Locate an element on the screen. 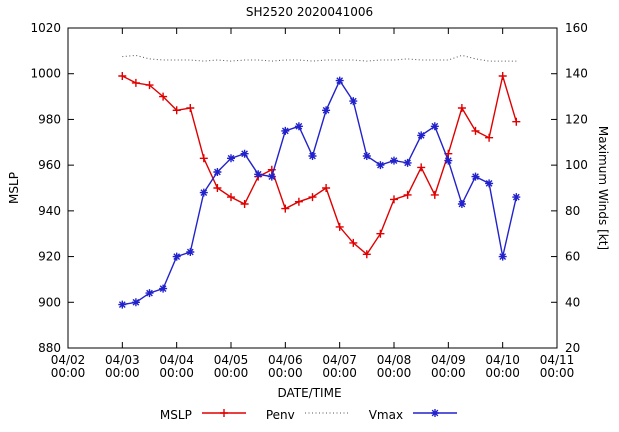 This screenshot has width=619, height=432. x-tick-label: 04/08 is located at coordinates (394, 360).